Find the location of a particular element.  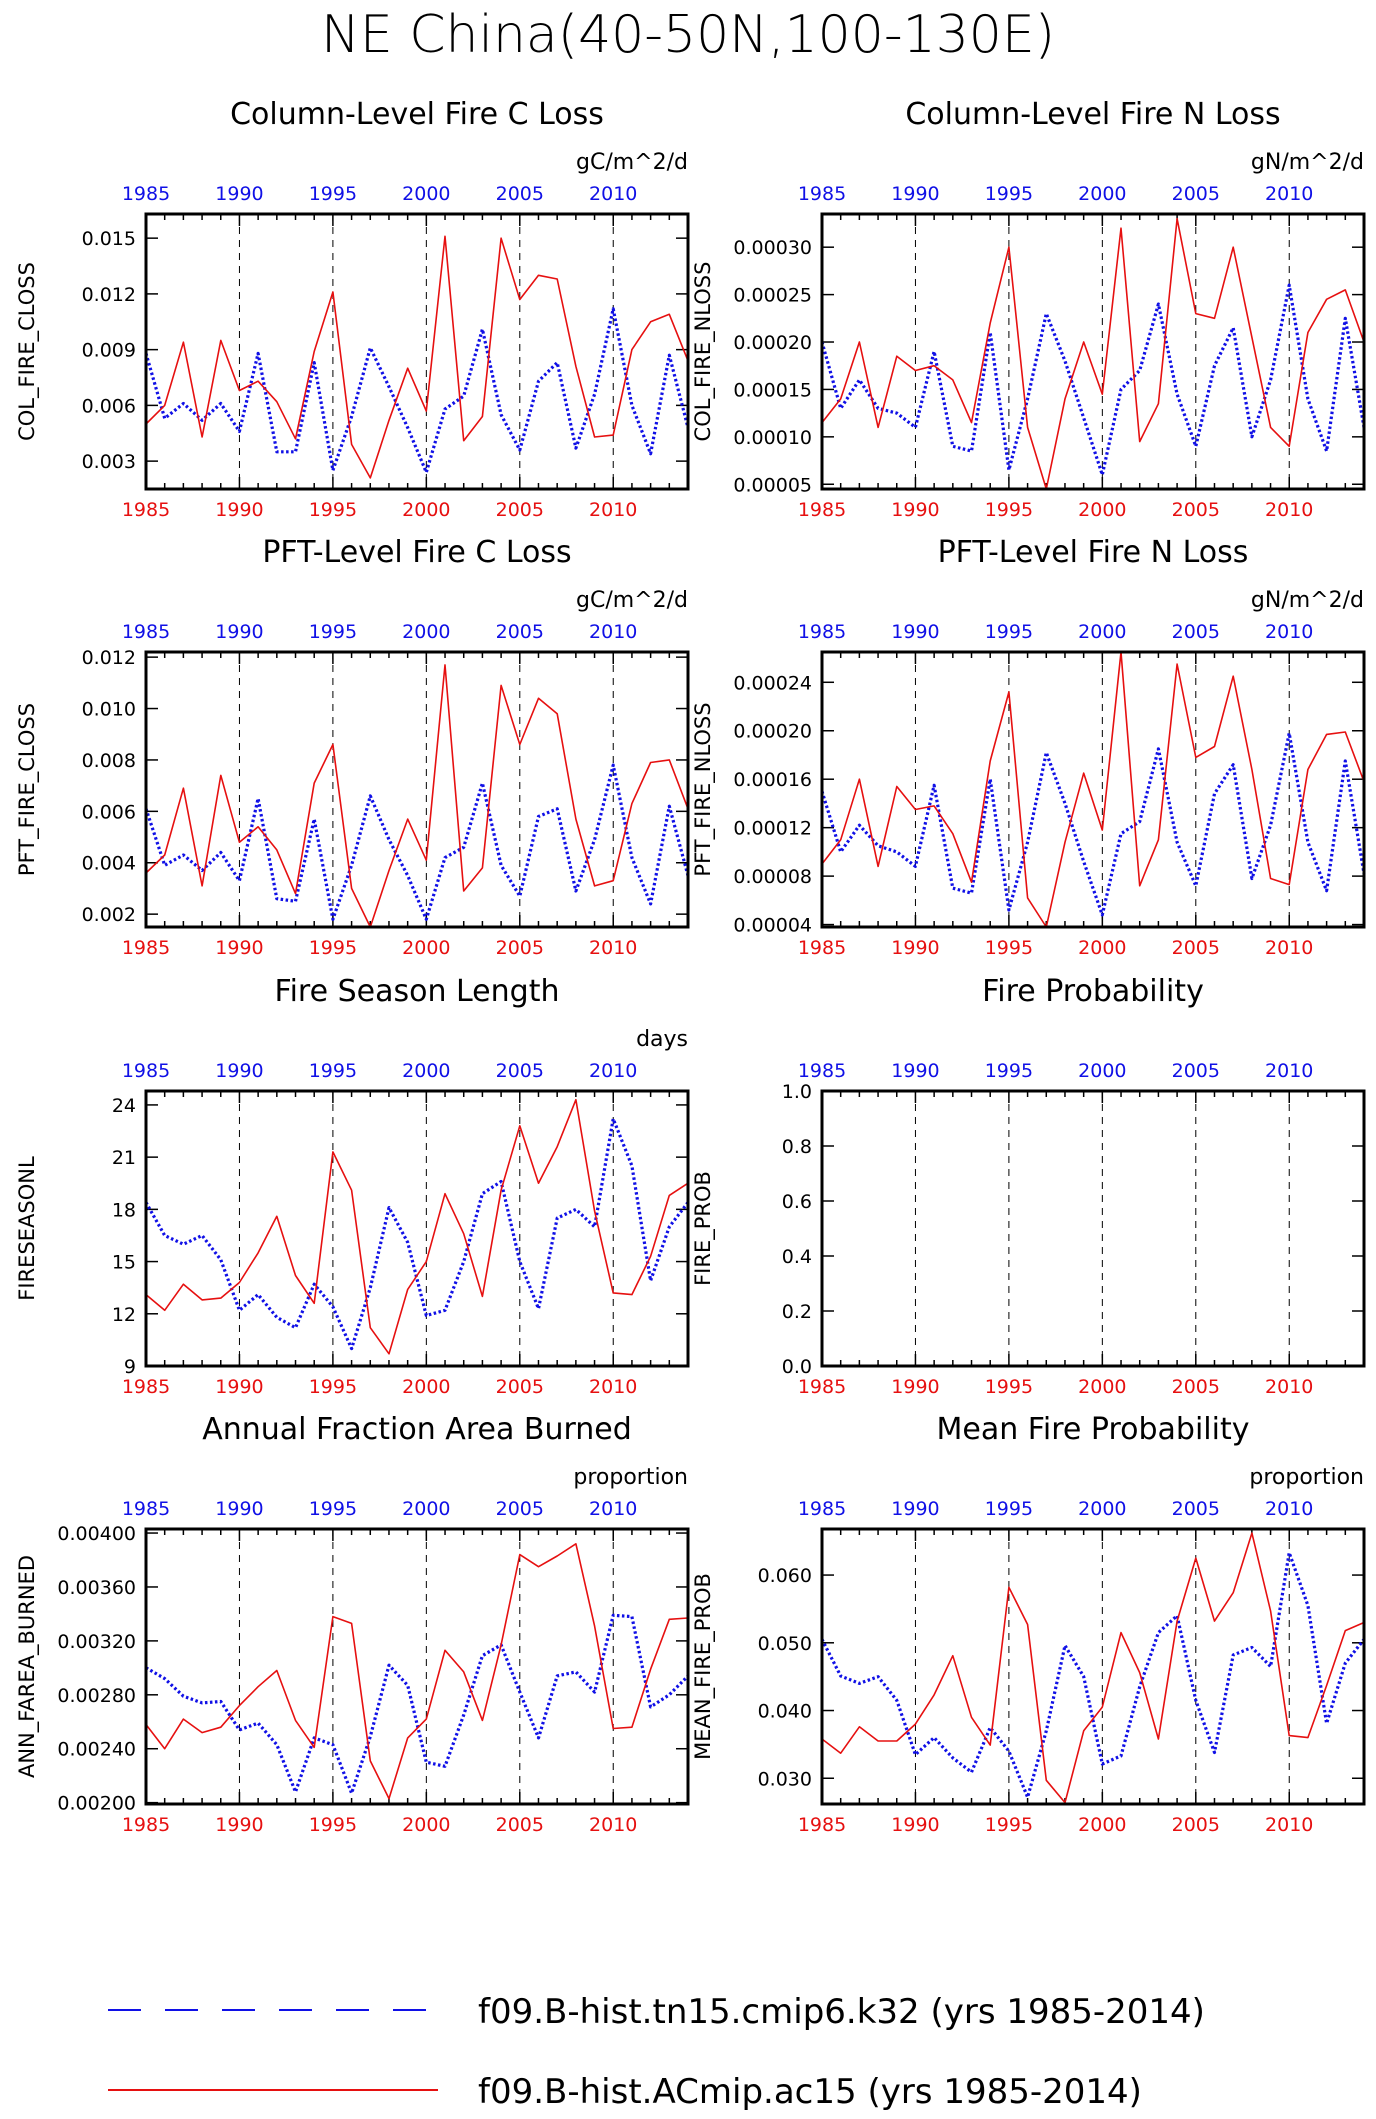

y-axis-label: COL_FIRE_NLOSS is located at coordinates (703, 352).